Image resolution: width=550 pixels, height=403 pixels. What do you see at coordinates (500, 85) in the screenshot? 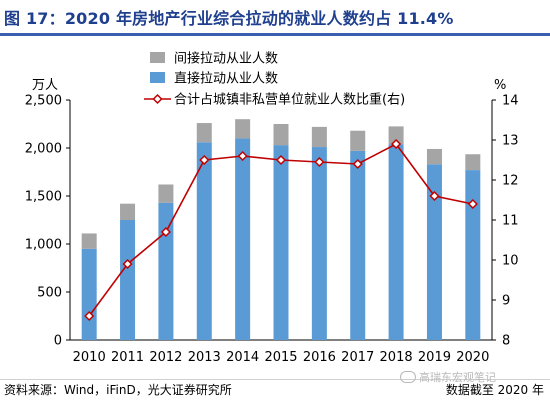
I see `right-axis-label: %` at bounding box center [500, 85].